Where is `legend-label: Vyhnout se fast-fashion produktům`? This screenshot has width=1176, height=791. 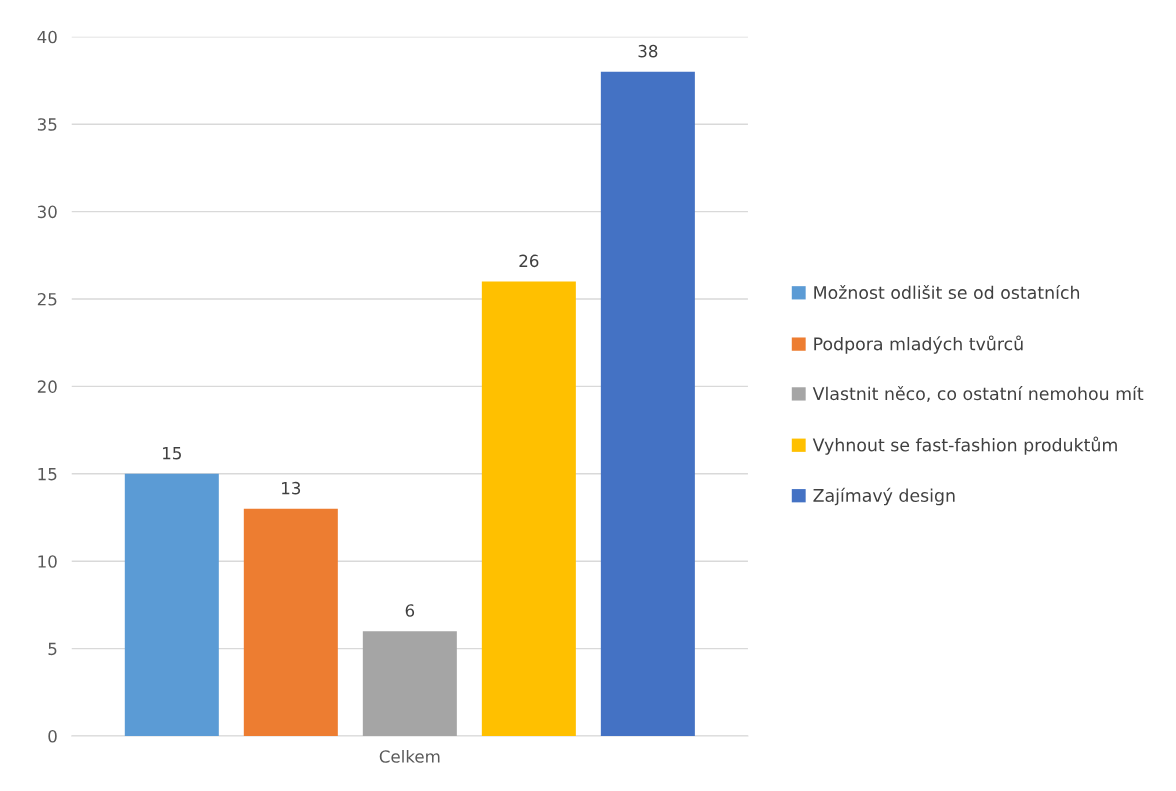 legend-label: Vyhnout se fast-fashion produktům is located at coordinates (964, 445).